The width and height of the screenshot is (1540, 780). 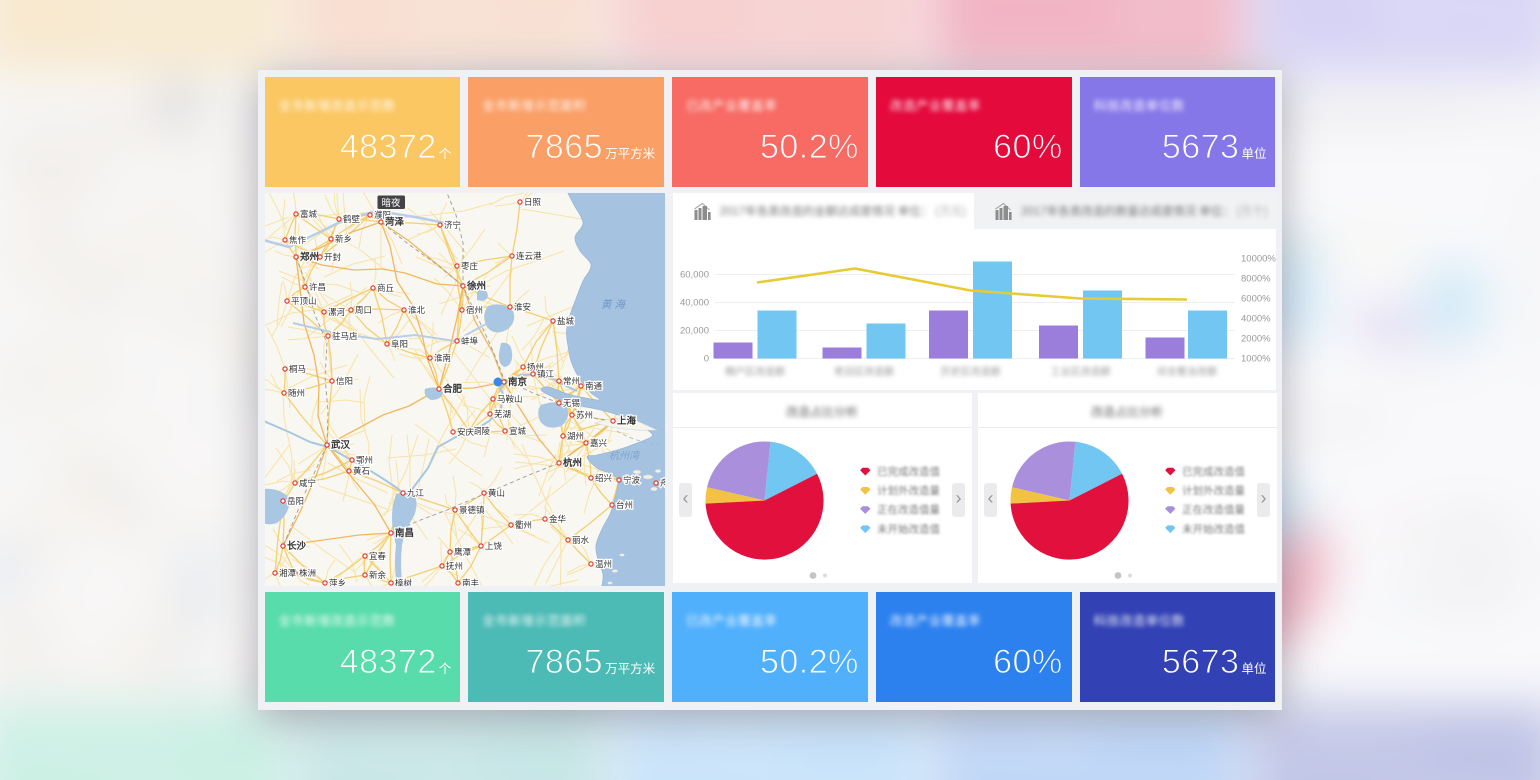 I want to click on svg-text: 8000%, so click(x=1256, y=278).